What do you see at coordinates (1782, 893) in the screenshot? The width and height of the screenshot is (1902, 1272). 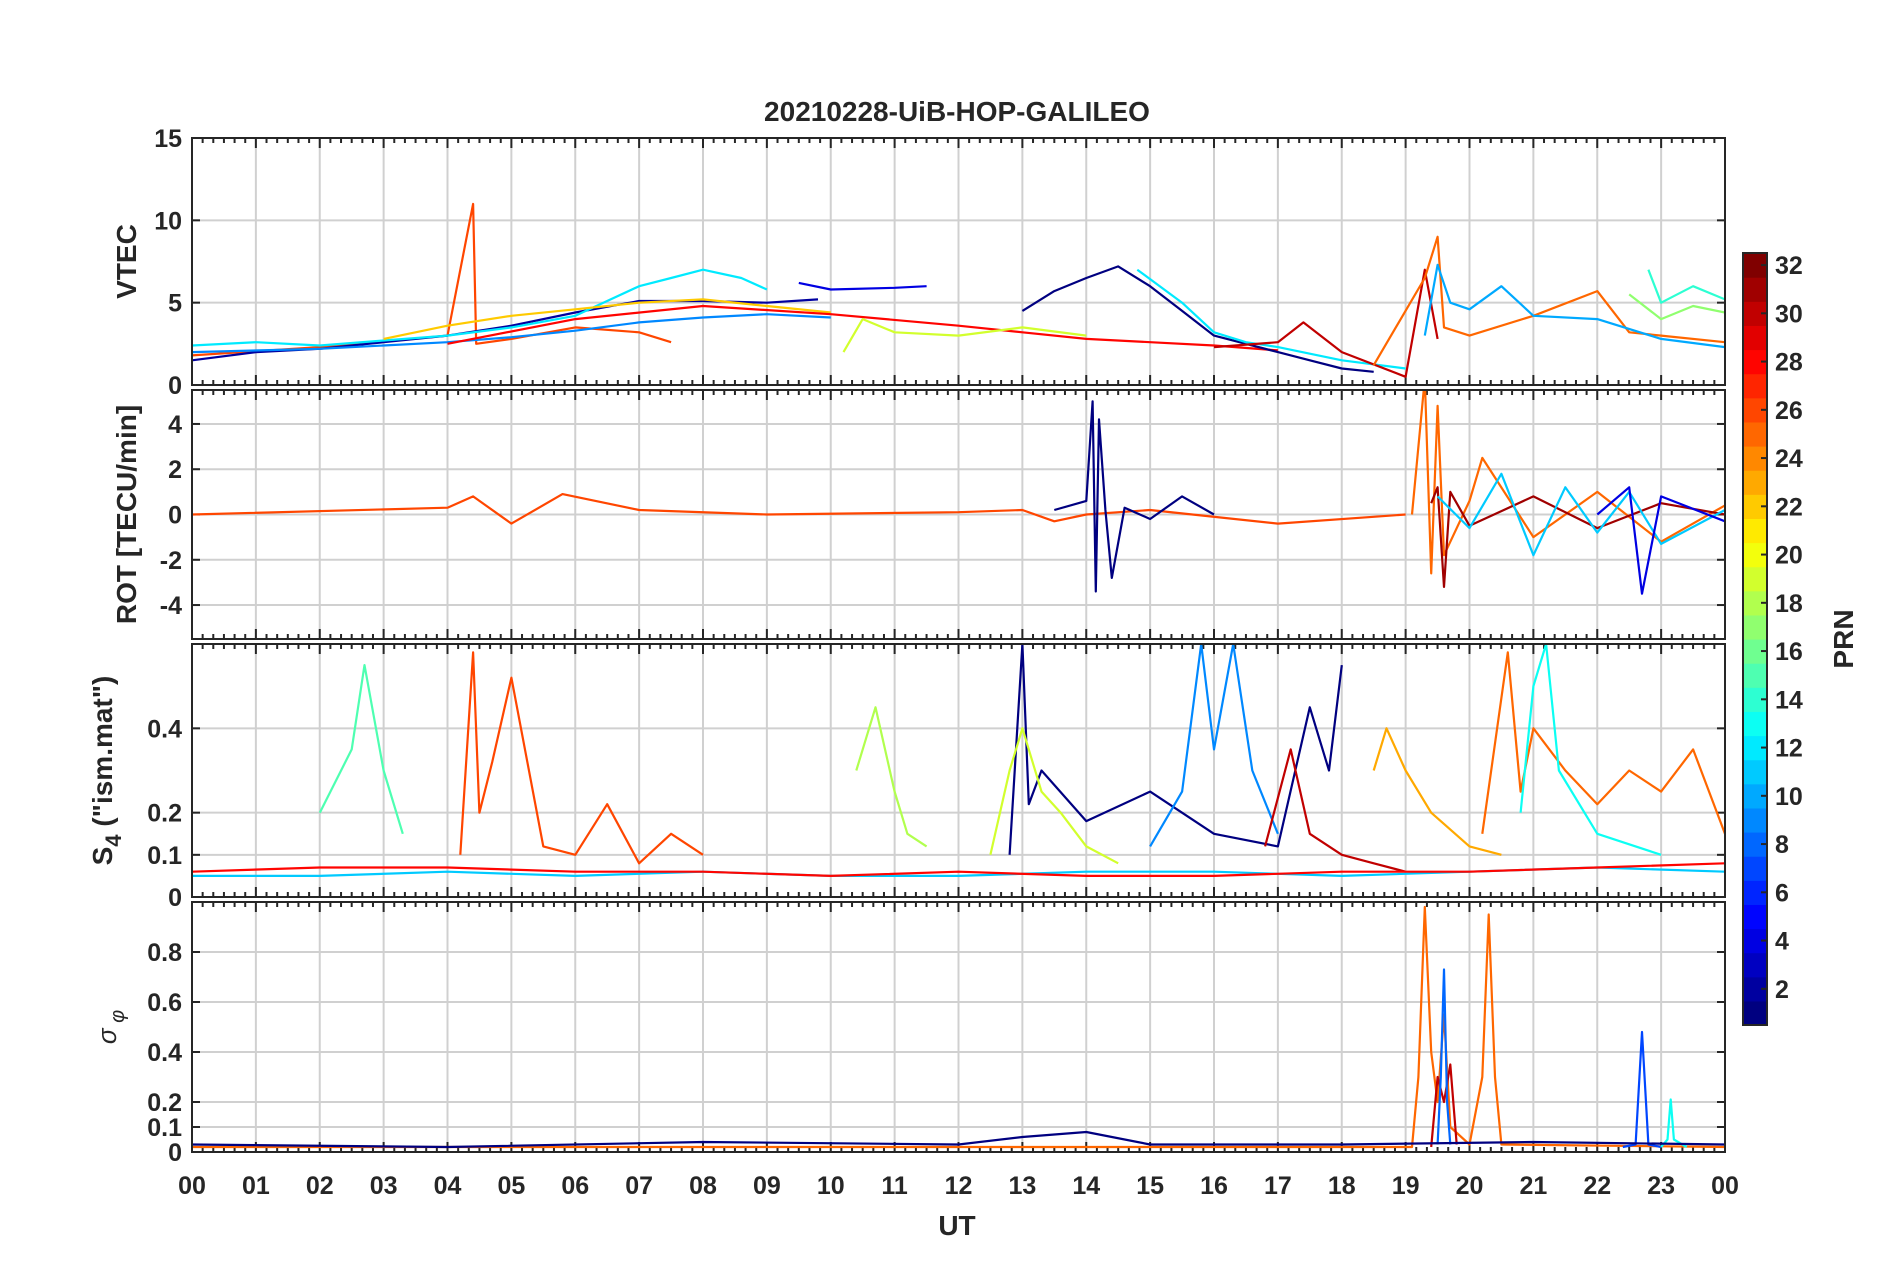 I see `colorbar-tick-label: 6` at bounding box center [1782, 893].